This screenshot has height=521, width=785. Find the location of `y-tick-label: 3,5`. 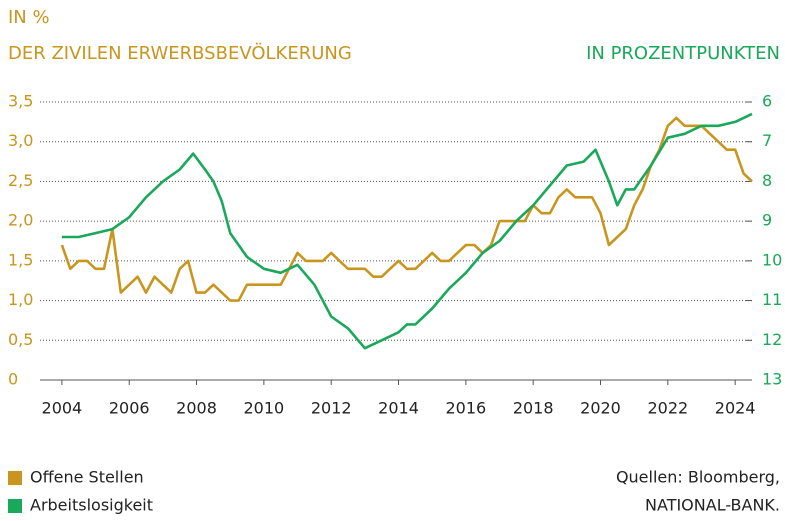

y-tick-label: 3,5 is located at coordinates (20, 101).